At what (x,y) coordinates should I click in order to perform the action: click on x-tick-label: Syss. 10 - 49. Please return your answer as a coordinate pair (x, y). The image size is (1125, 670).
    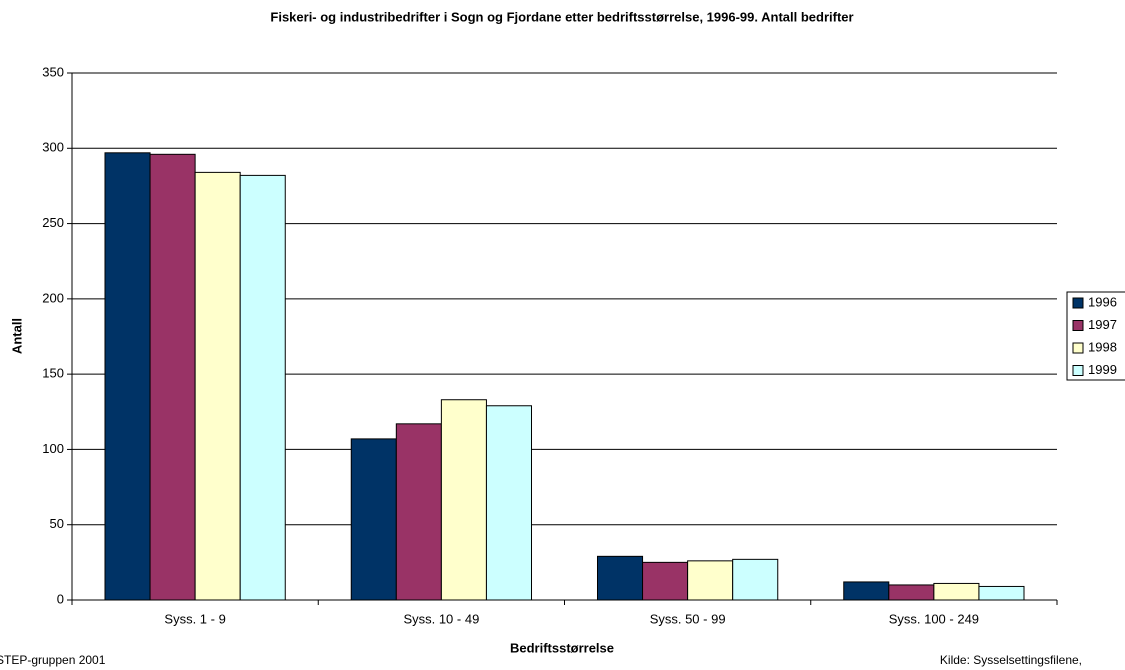
    Looking at the image, I should click on (441, 618).